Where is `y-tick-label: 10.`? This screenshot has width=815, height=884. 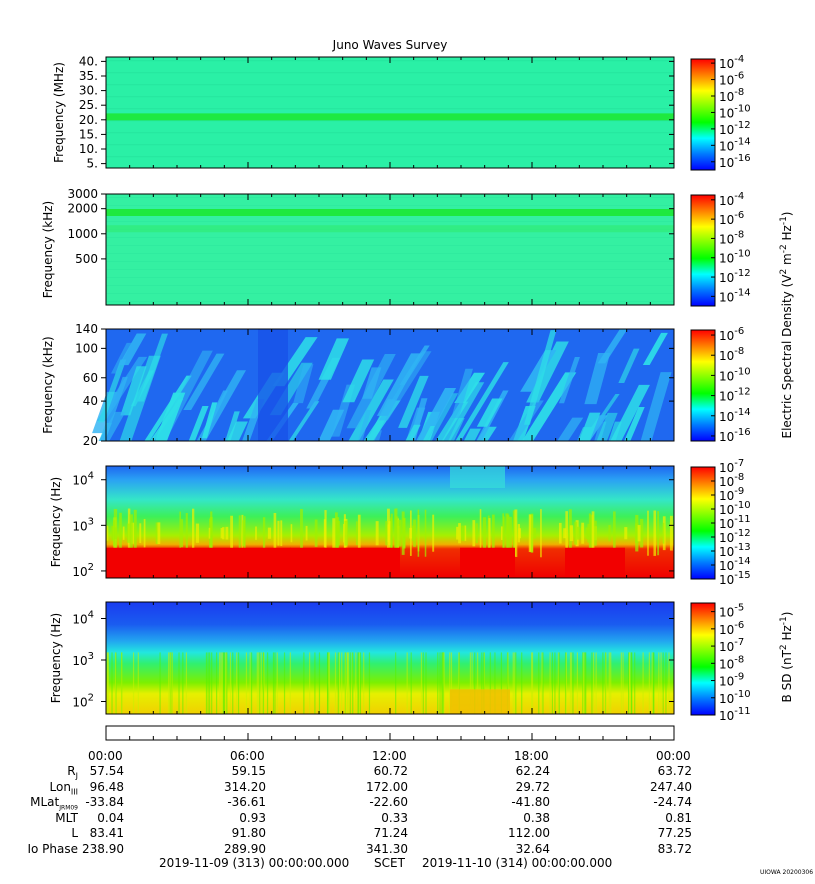
y-tick-label: 10. is located at coordinates (88, 149).